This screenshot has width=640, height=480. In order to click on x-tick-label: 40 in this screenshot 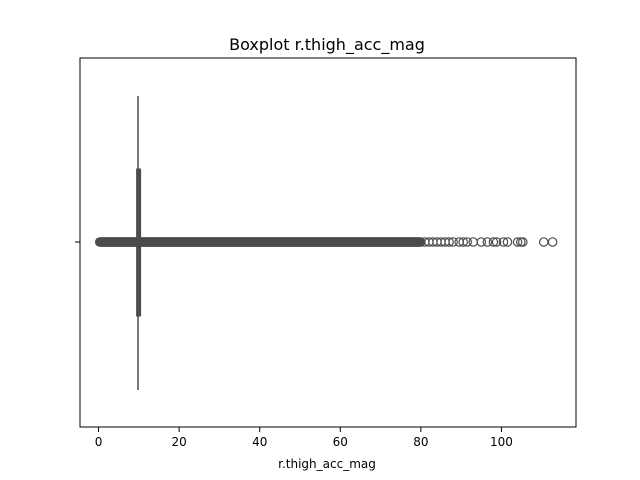, I will do `click(259, 442)`.